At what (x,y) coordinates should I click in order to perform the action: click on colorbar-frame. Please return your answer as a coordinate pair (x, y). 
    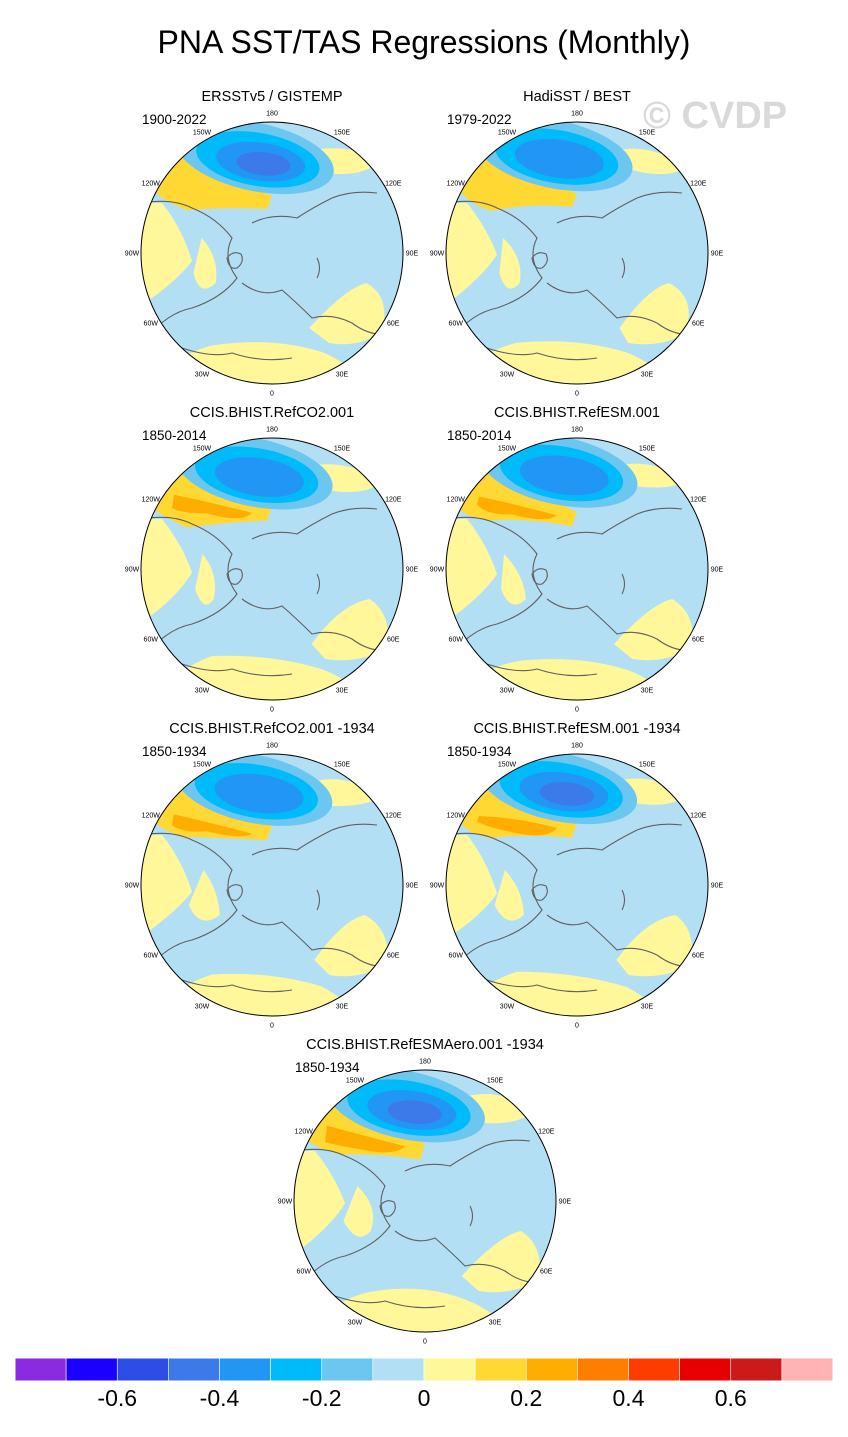
    Looking at the image, I should click on (424, 1370).